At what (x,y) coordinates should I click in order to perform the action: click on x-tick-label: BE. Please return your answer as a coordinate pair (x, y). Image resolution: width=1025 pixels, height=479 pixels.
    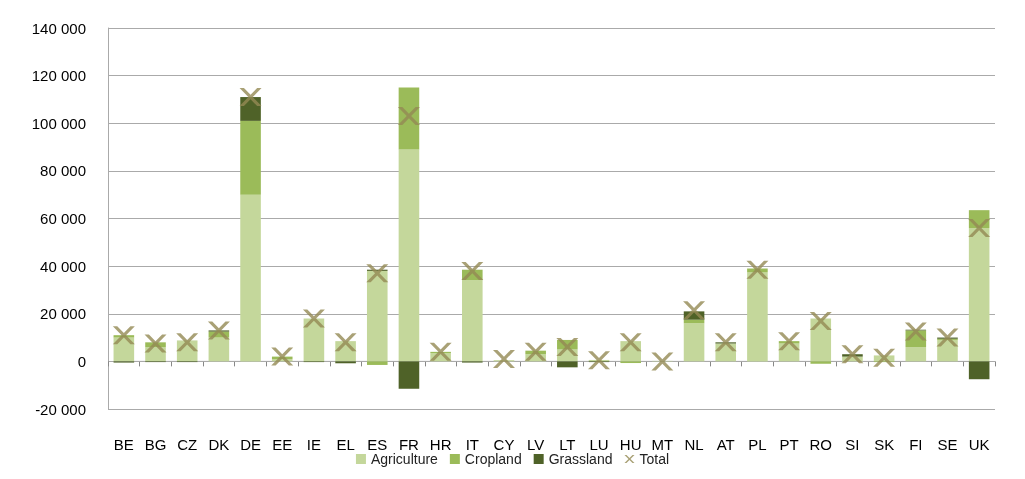
    Looking at the image, I should click on (123, 444).